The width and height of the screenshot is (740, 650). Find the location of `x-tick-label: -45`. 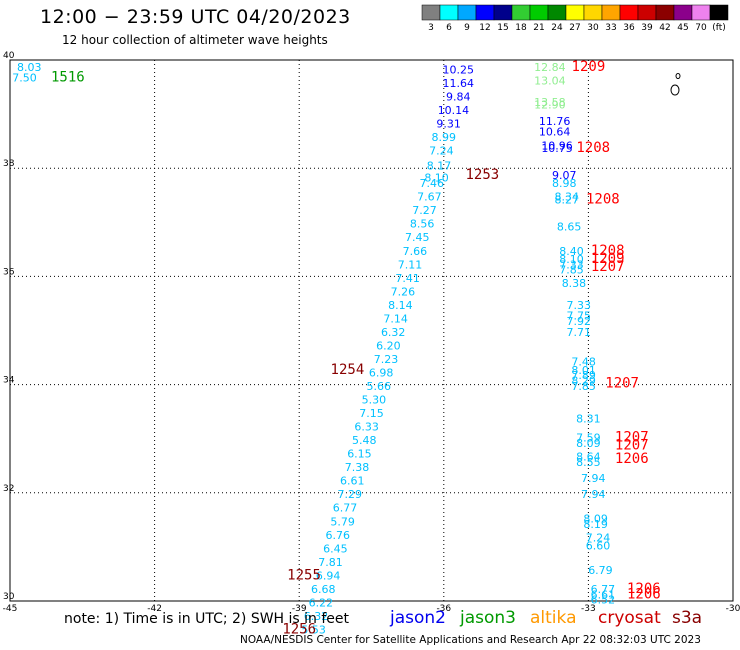

x-tick-label: -45 is located at coordinates (10, 609).